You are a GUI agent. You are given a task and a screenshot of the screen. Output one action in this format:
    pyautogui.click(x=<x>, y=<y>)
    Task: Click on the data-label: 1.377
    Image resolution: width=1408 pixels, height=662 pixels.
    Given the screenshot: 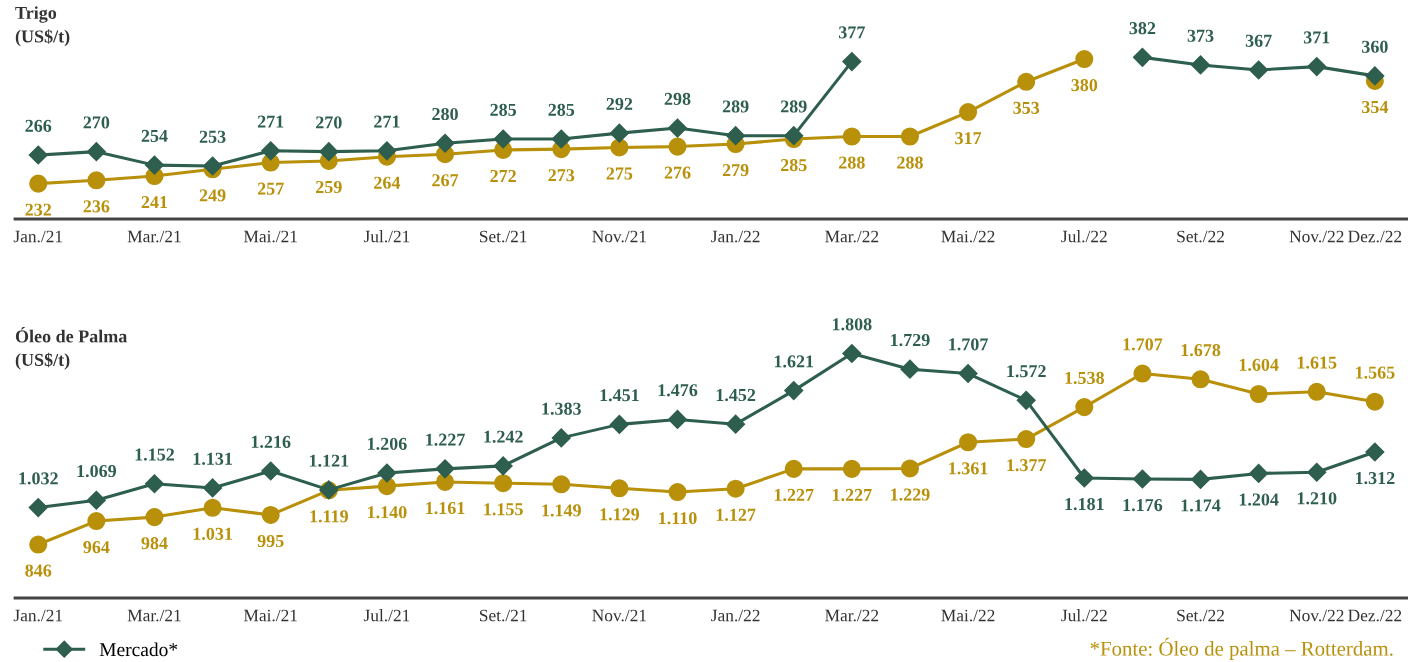 What is the action you would take?
    pyautogui.click(x=1027, y=465)
    